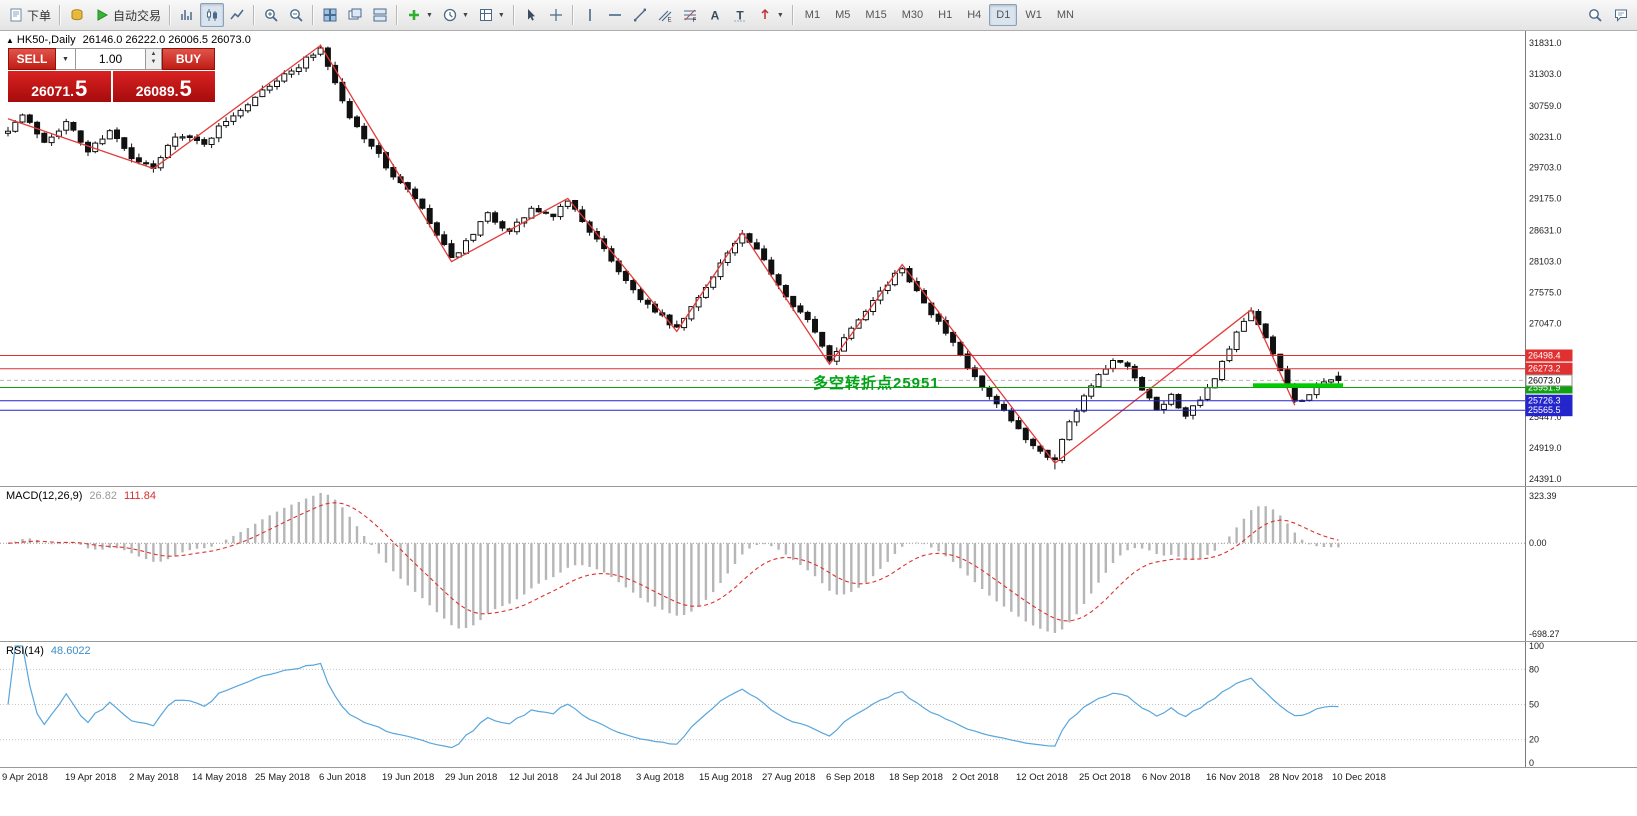  I want to click on macd-signal-value: 111.84, so click(139, 496).